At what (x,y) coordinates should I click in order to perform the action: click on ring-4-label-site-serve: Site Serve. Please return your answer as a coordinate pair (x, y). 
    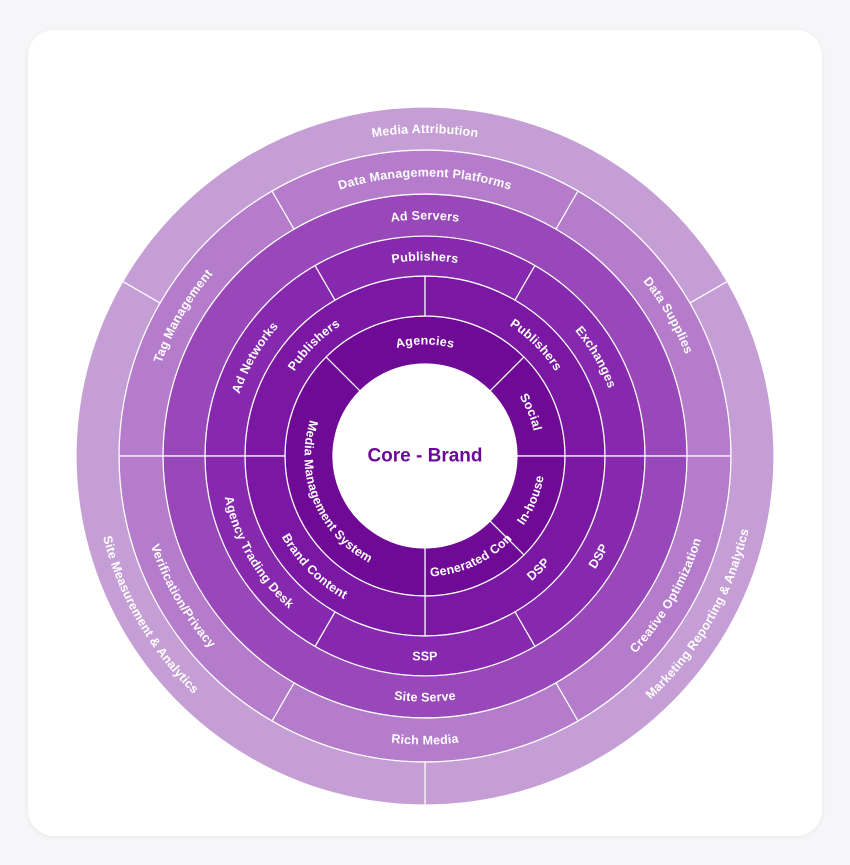
    Looking at the image, I should click on (425, 697).